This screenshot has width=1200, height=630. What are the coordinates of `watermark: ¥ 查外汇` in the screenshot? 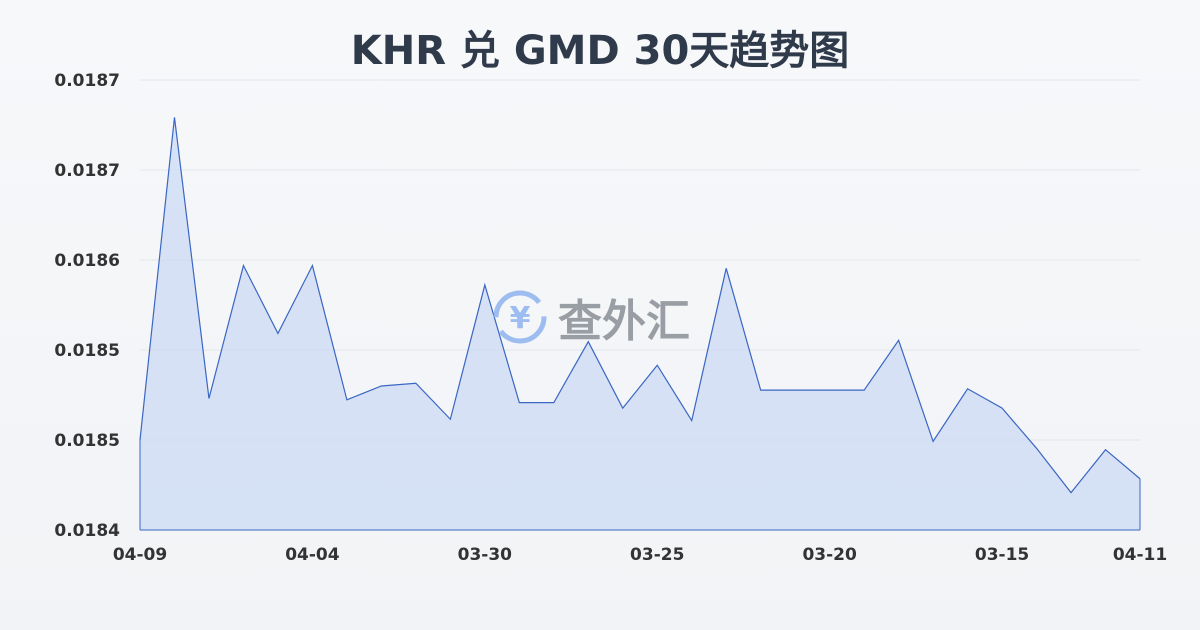 It's located at (590, 317).